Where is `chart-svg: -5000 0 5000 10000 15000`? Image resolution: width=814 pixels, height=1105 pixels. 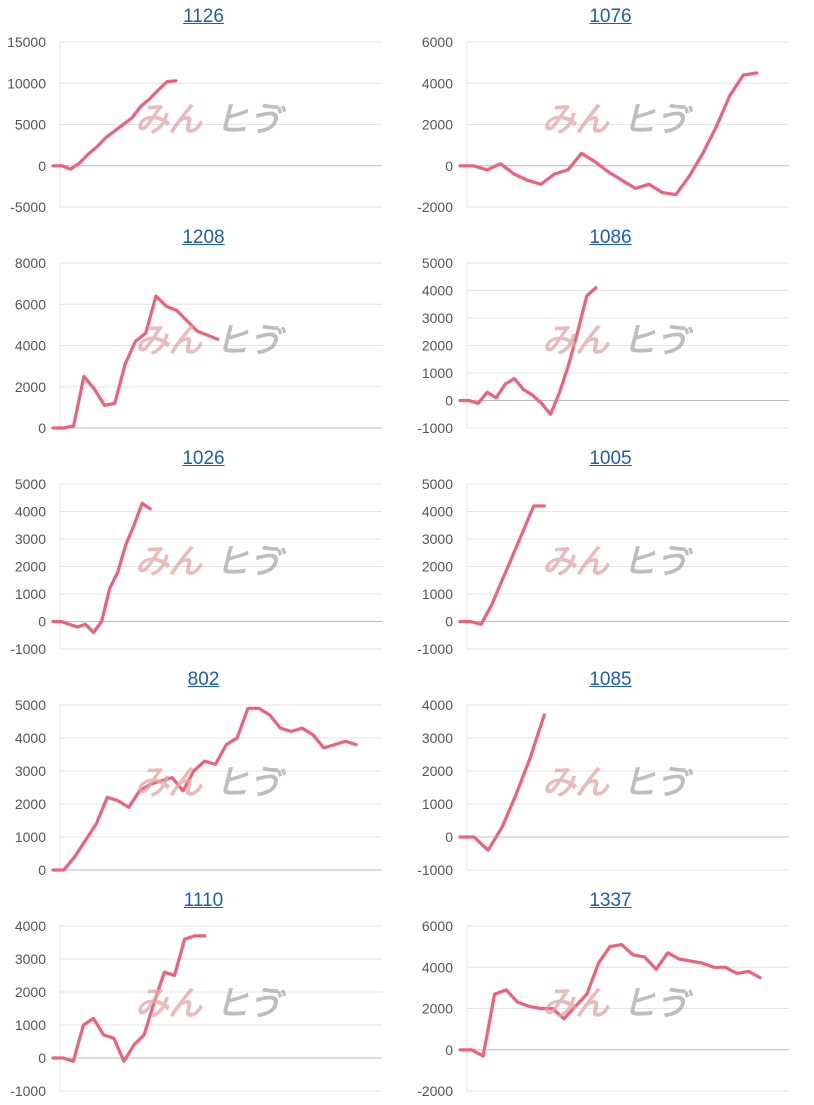 chart-svg: -5000 0 5000 10000 15000 is located at coordinates (194, 124).